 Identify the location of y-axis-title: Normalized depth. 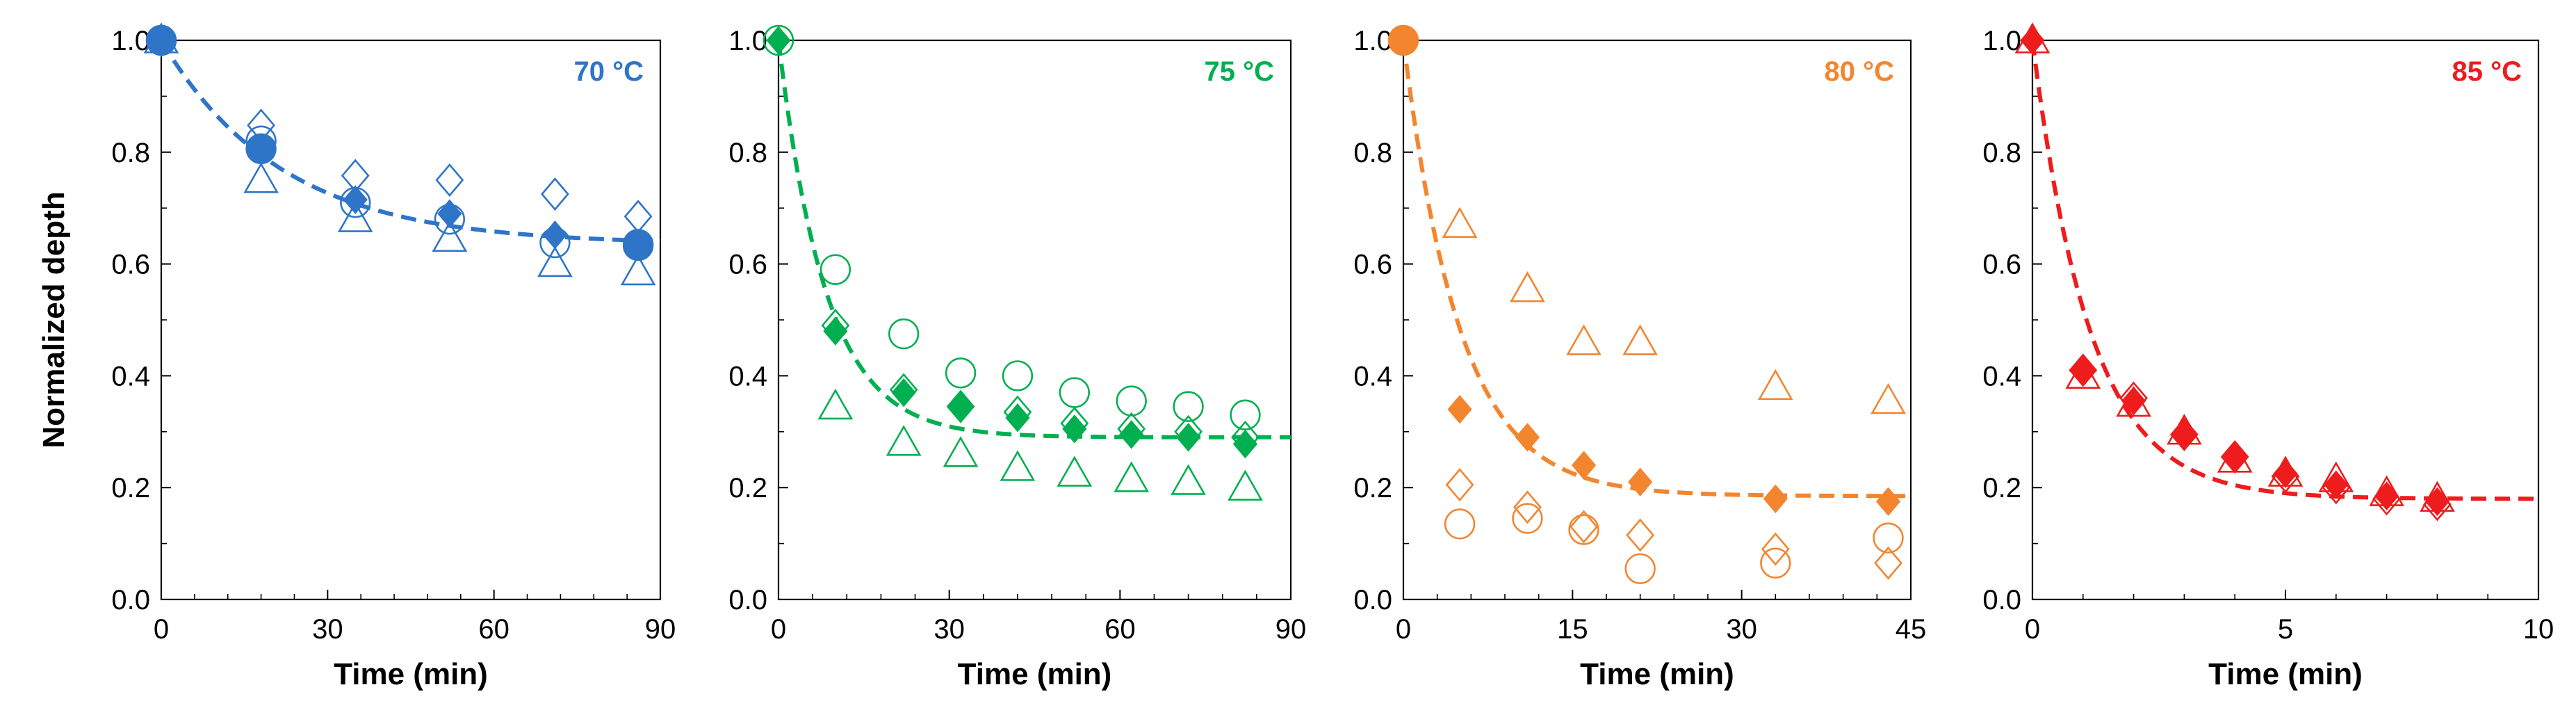
(54, 320).